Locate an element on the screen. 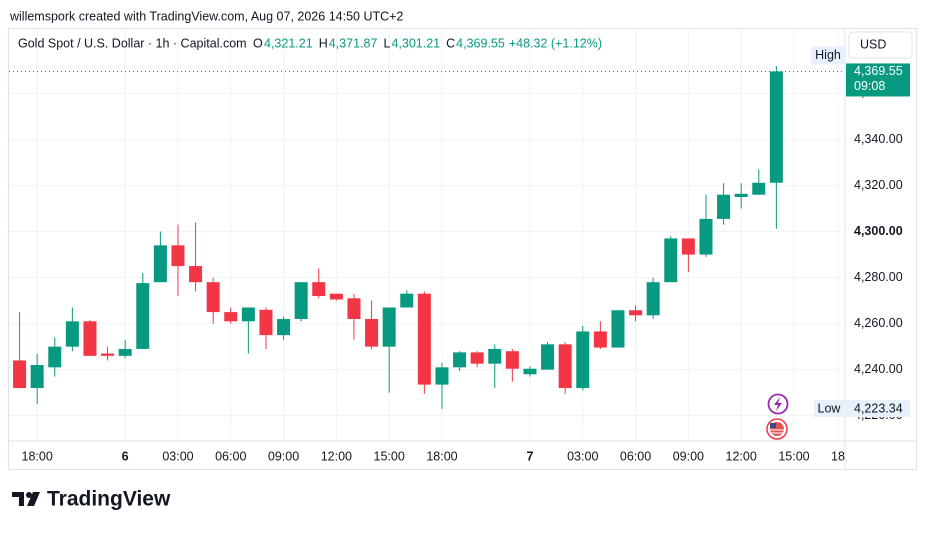 This screenshot has height=535, width=927. currency: USD is located at coordinates (873, 44).